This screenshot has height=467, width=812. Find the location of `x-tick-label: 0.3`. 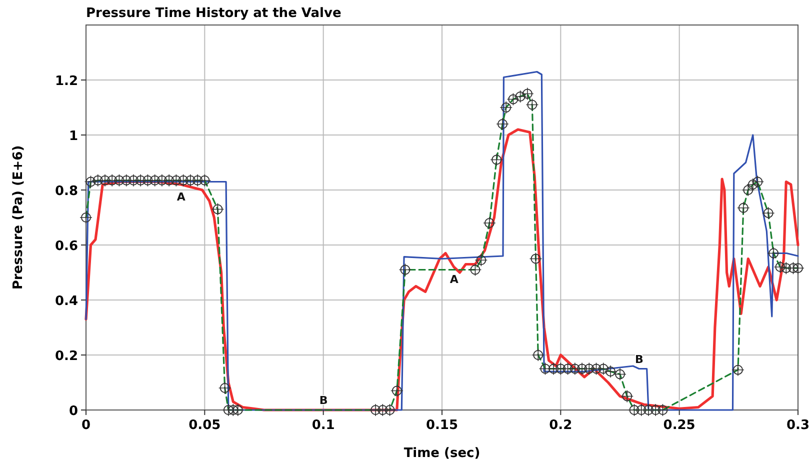

x-tick-label: 0.3 is located at coordinates (798, 425).